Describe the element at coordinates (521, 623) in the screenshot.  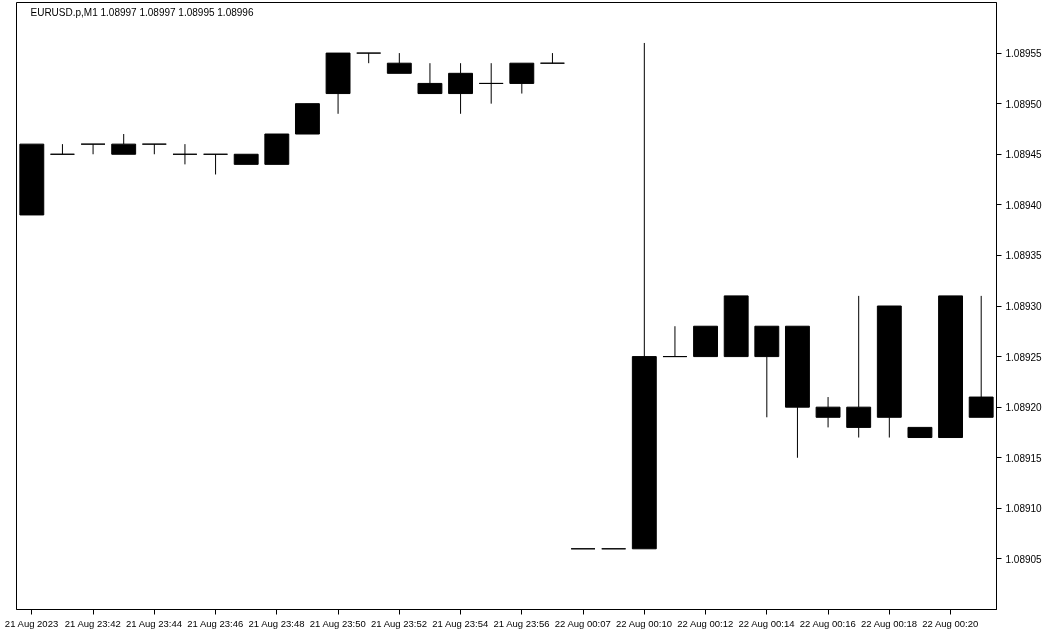
I see `x-tick-label: 21 Aug 23:56` at that location.